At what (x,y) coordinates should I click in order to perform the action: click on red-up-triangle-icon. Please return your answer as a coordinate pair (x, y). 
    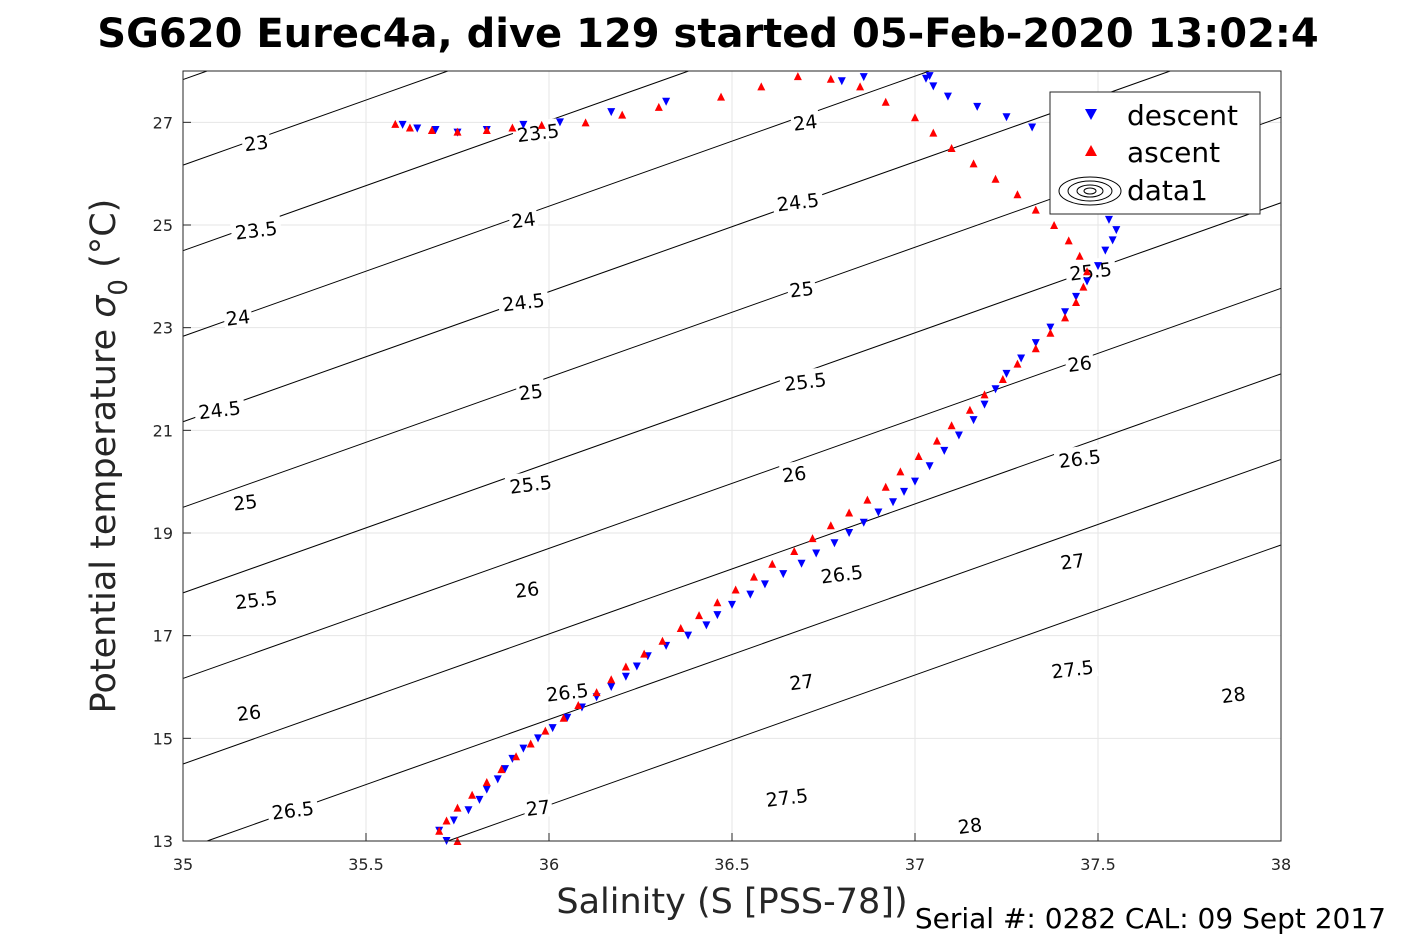
    Looking at the image, I should click on (1091, 150).